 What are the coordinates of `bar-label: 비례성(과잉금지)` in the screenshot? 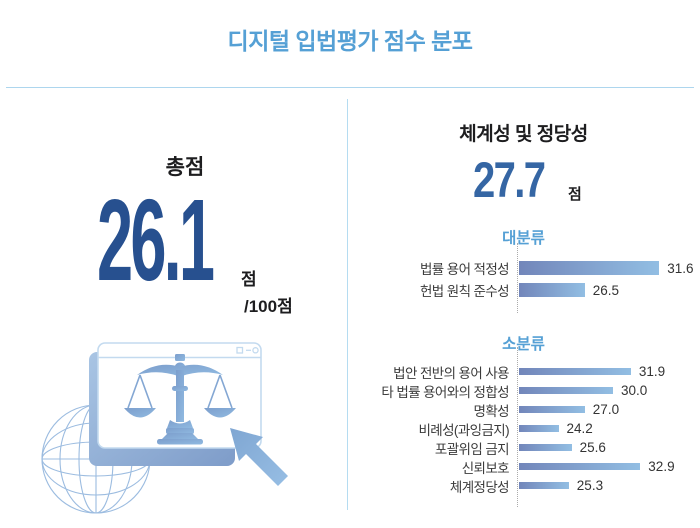 It's located at (463, 430).